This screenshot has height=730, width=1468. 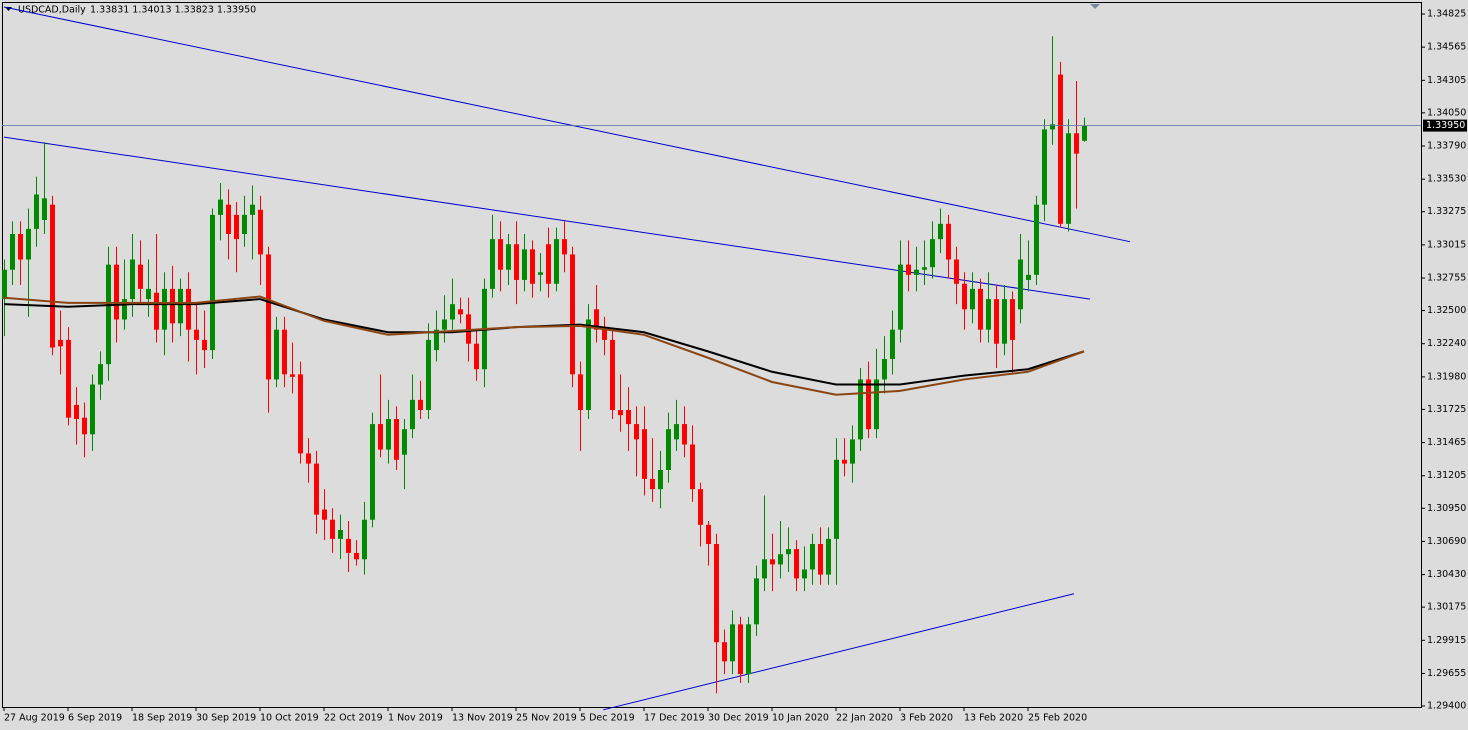 I want to click on x-tick-label: 1 Nov 2019, so click(x=415, y=718).